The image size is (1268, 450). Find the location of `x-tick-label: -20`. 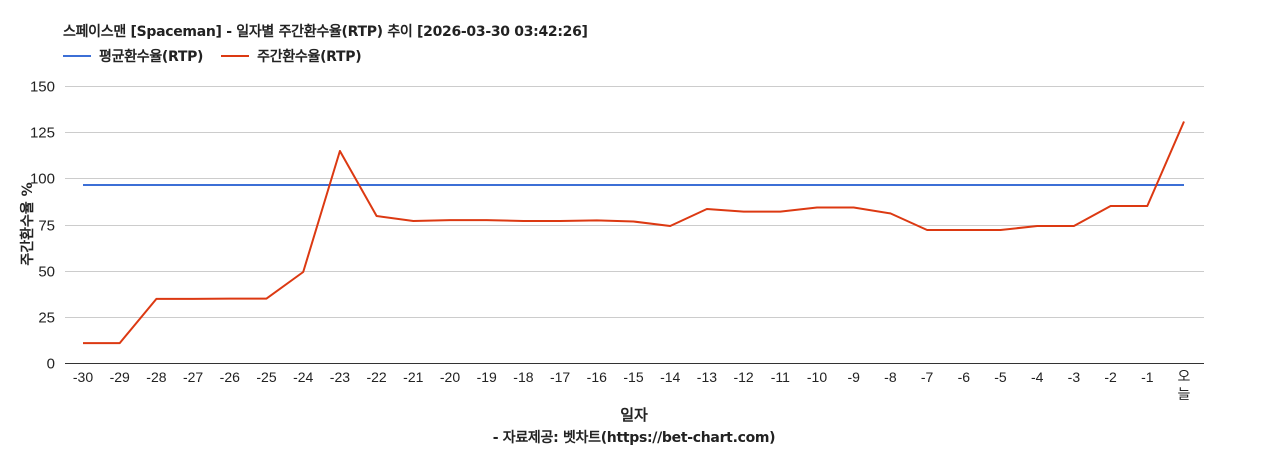

x-tick-label: -20 is located at coordinates (450, 377).